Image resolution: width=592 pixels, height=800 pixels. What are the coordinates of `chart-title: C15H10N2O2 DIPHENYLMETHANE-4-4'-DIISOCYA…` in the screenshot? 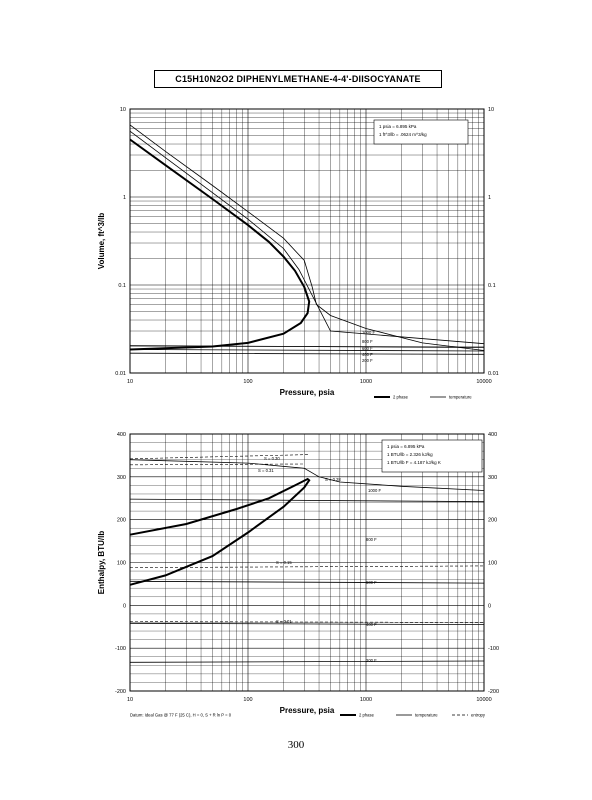 It's located at (298, 79).